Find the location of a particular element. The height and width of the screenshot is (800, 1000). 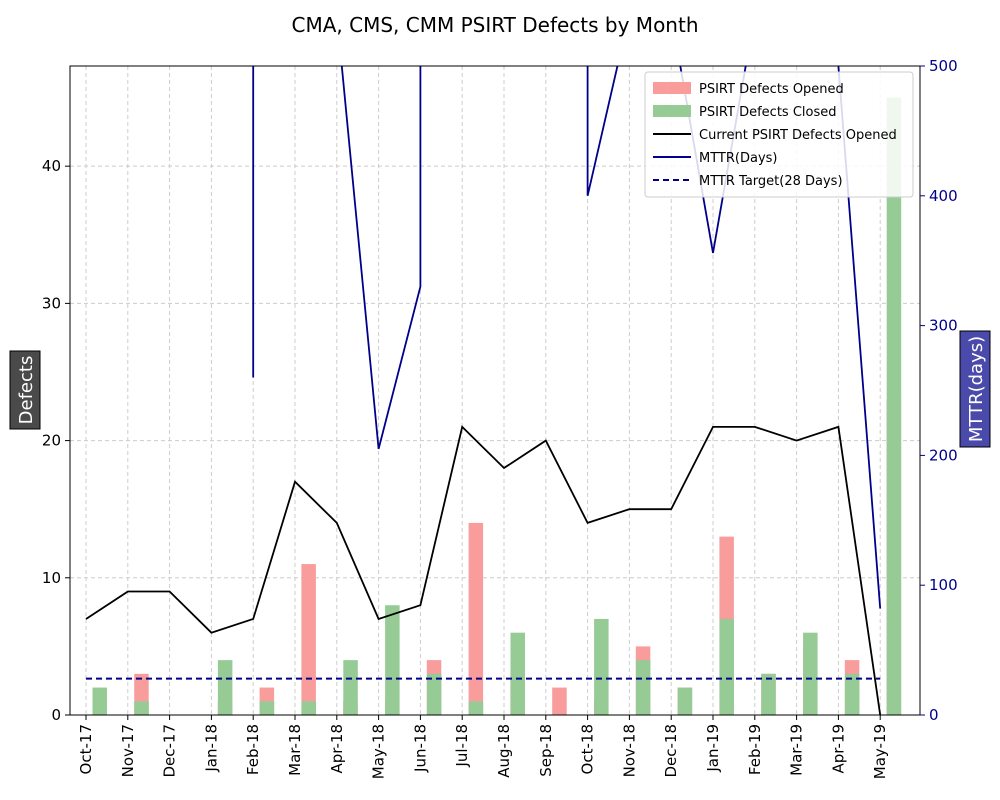

y2-axis-label: MTTR(days) is located at coordinates (975, 389).